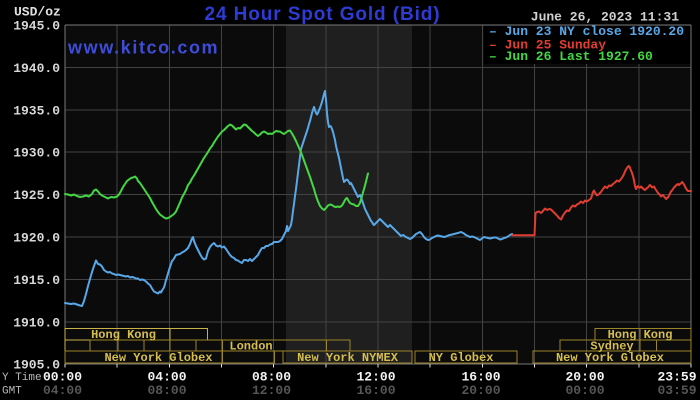 The image size is (700, 400). Describe the element at coordinates (36, 238) in the screenshot. I see `svg-text: 1920.0` at that location.